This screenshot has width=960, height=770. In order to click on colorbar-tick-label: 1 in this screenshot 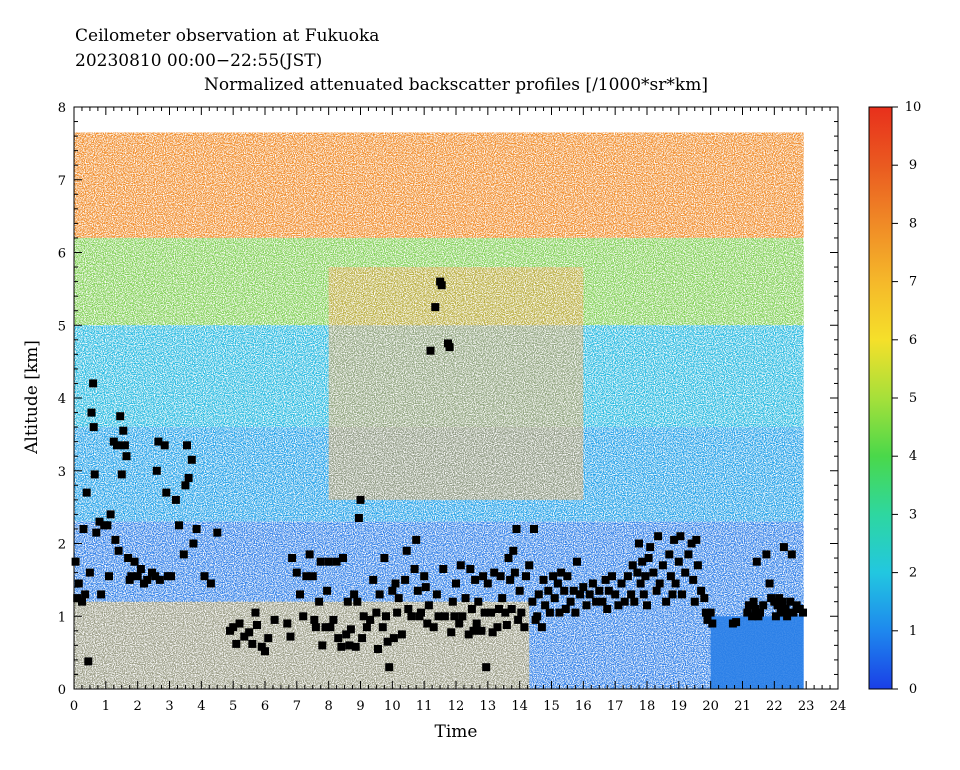, I will do `click(913, 631)`.